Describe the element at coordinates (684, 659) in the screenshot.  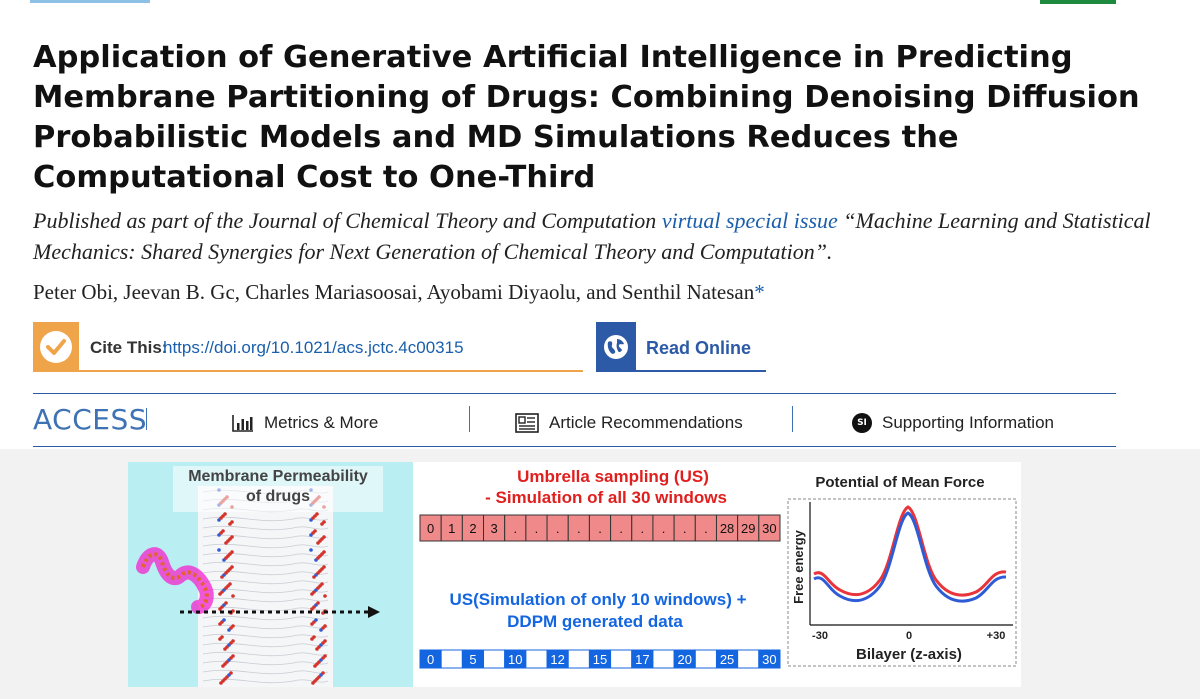
I see `window-label: 20` at that location.